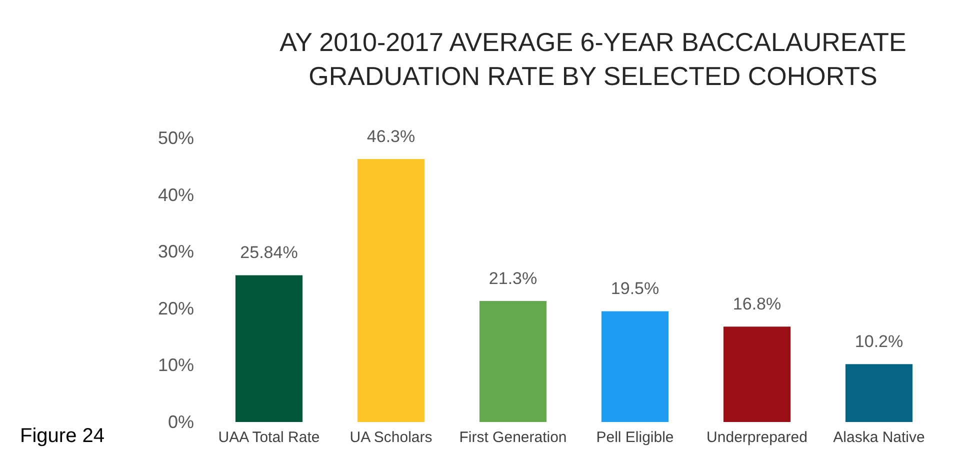 The width and height of the screenshot is (954, 460). Describe the element at coordinates (513, 437) in the screenshot. I see `x-tick-label: First Generation` at that location.